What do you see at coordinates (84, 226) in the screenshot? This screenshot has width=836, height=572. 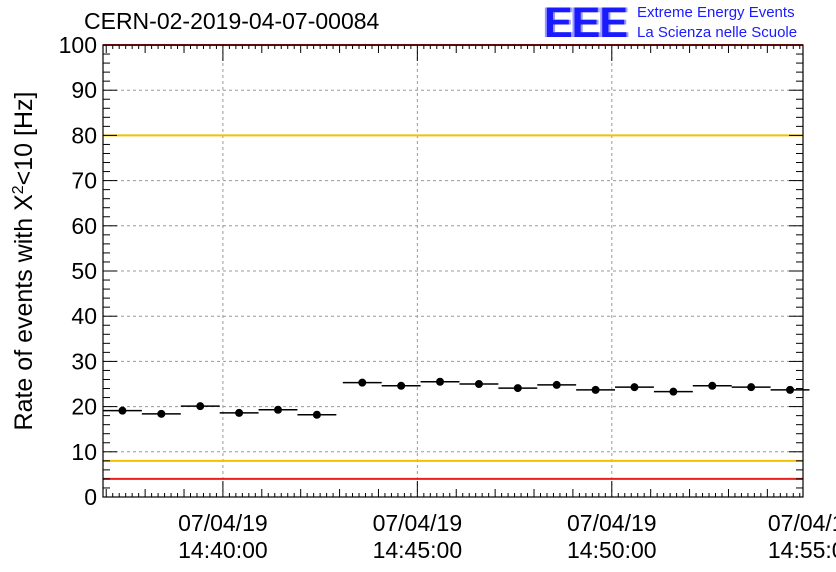 I see `y-tick-label: 60` at bounding box center [84, 226].